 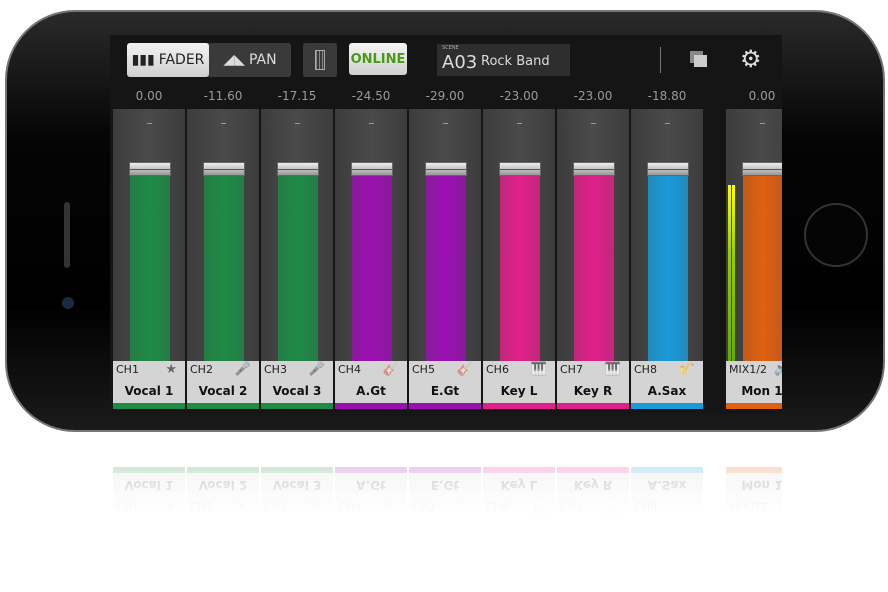 What do you see at coordinates (699, 59) in the screenshot?
I see `windows-icon` at bounding box center [699, 59].